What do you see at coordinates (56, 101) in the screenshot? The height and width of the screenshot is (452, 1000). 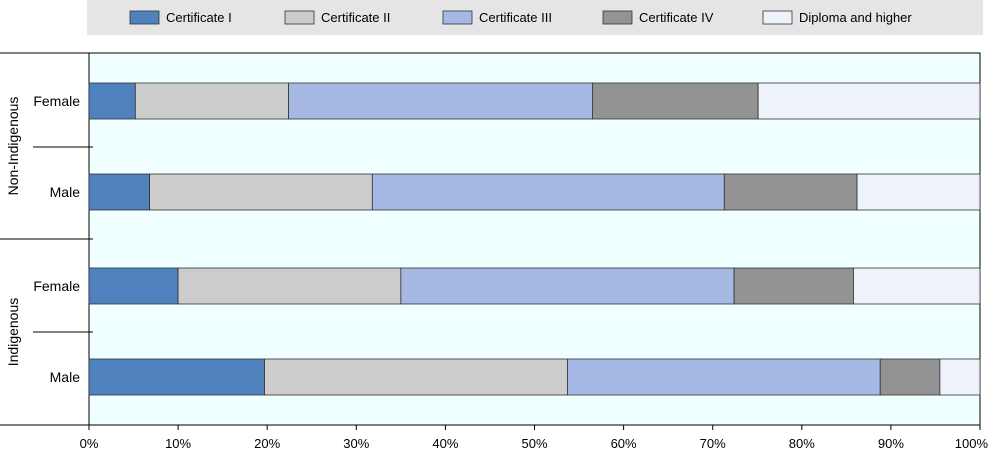 I see `y-label-non-indigenous-female: Female` at bounding box center [56, 101].